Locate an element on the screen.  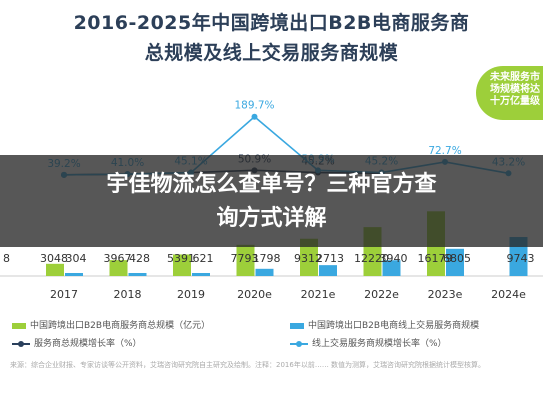
bar-total-label: 7793 is located at coordinates (245, 258).